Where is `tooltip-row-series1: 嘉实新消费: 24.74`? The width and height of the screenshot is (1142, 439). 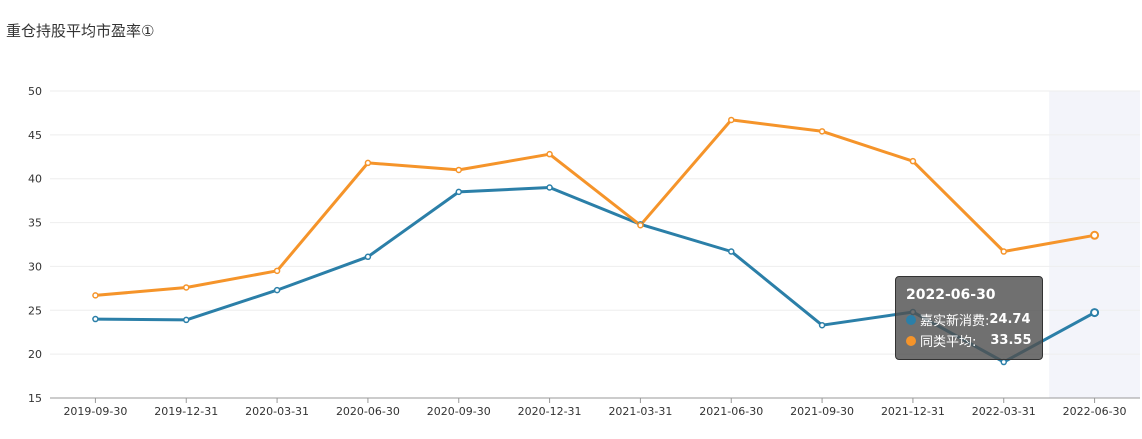
tooltip-row-series1: 嘉实新消费: 24.74 is located at coordinates (969, 319).